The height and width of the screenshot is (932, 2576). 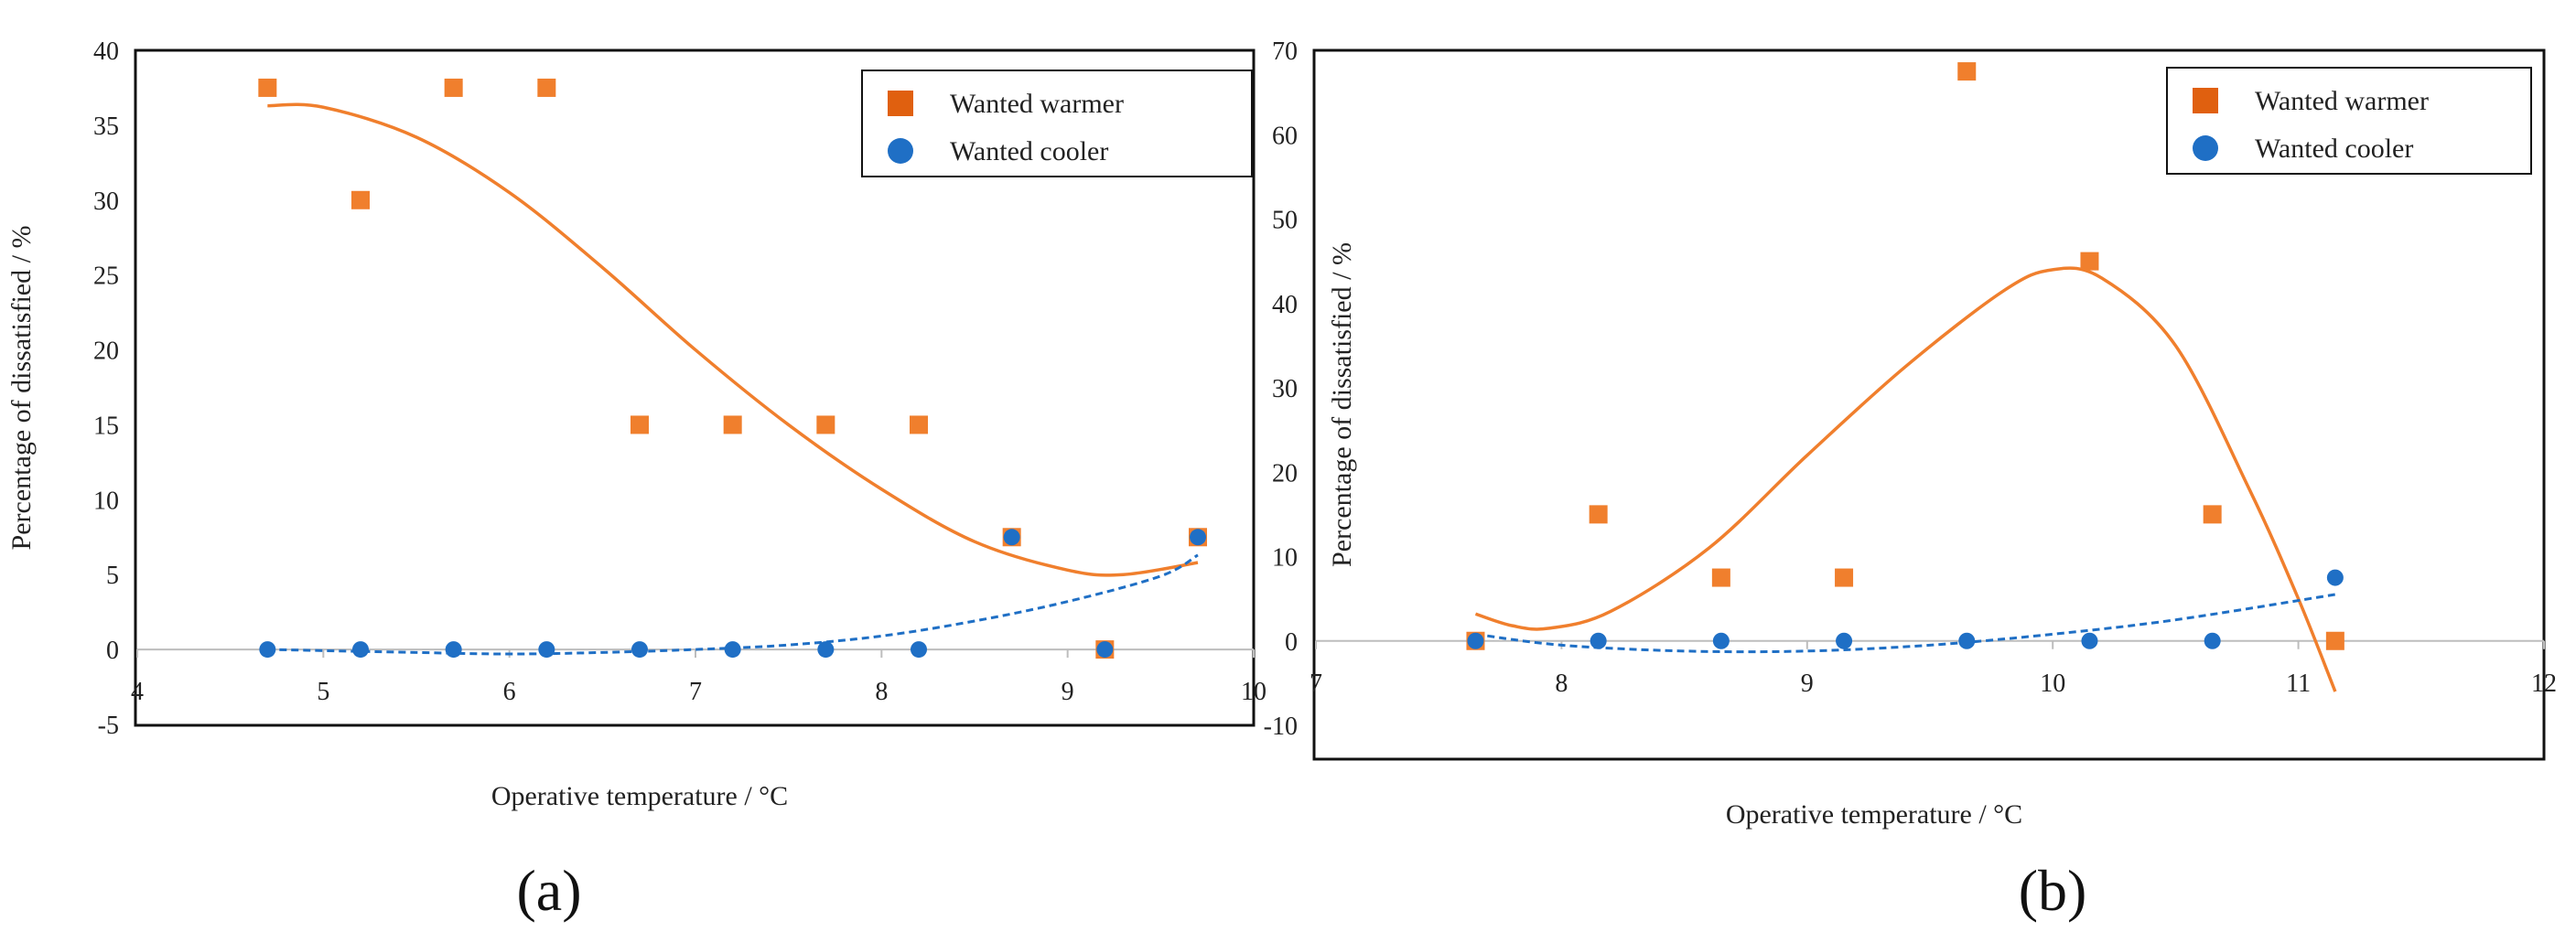 I want to click on panel-label: (b), so click(x=2053, y=891).